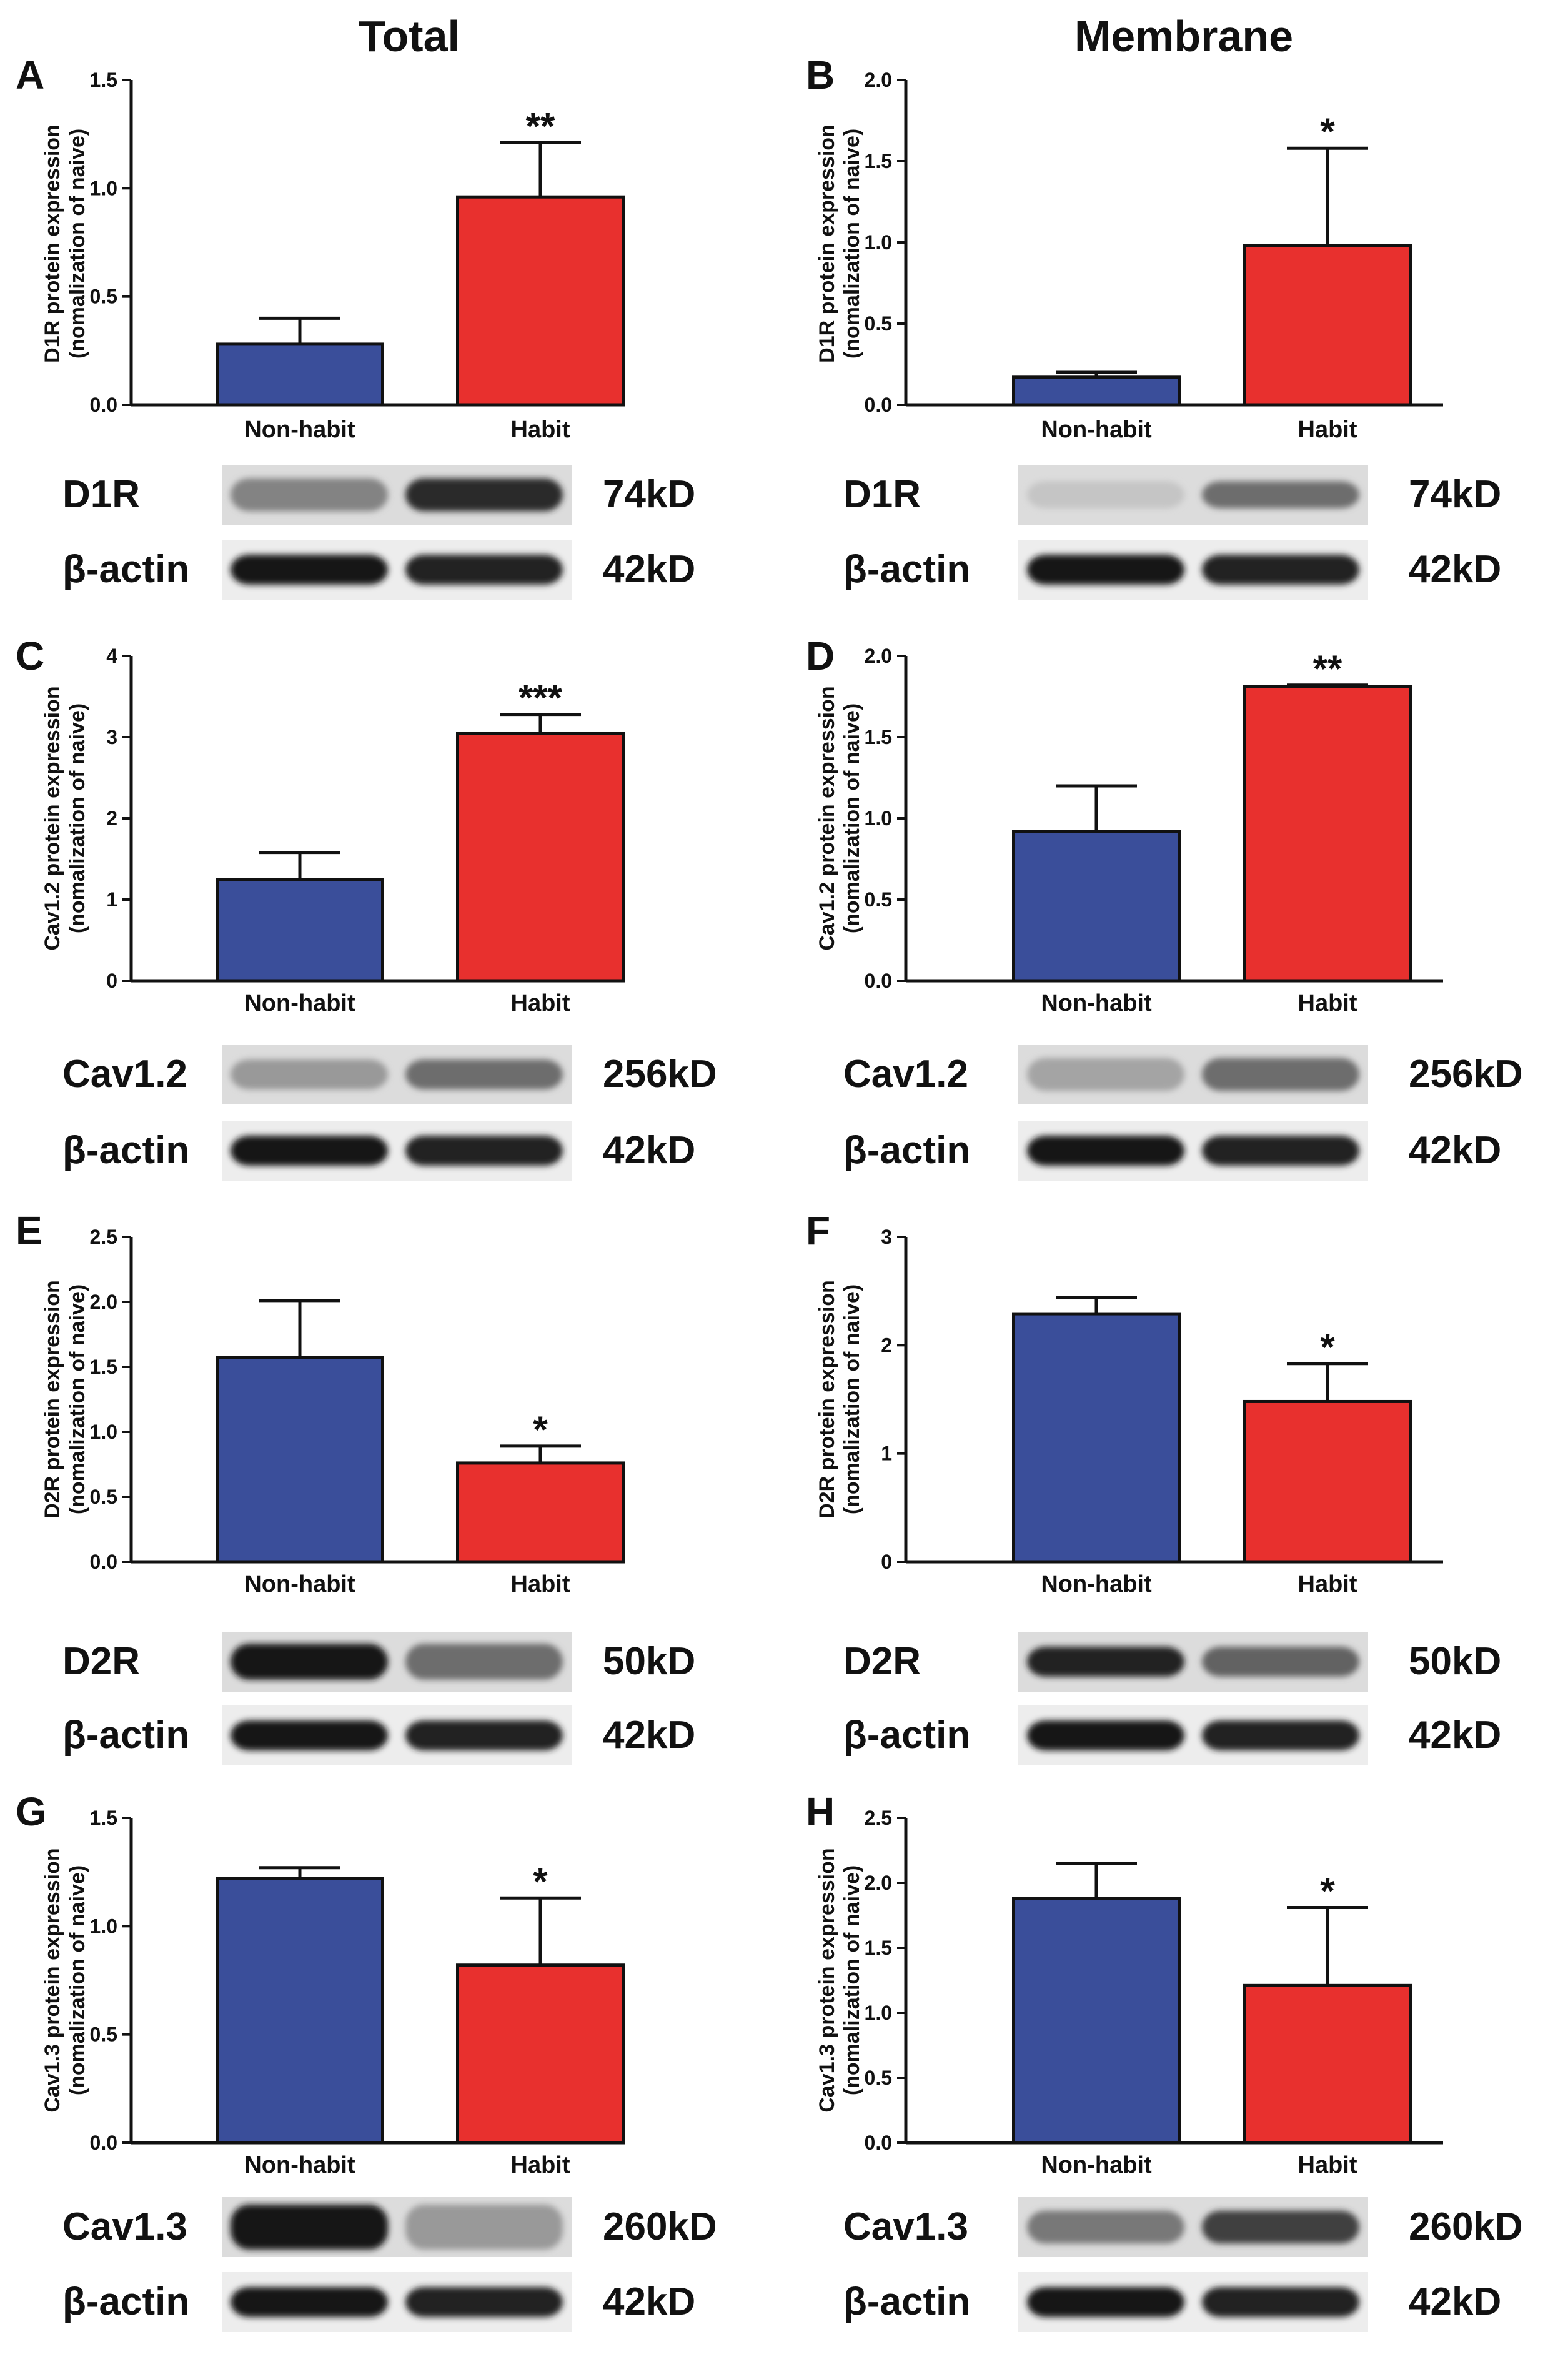 Image resolution: width=1568 pixels, height=2367 pixels. What do you see at coordinates (29, 1230) in the screenshot?
I see `panel-letter: E` at bounding box center [29, 1230].